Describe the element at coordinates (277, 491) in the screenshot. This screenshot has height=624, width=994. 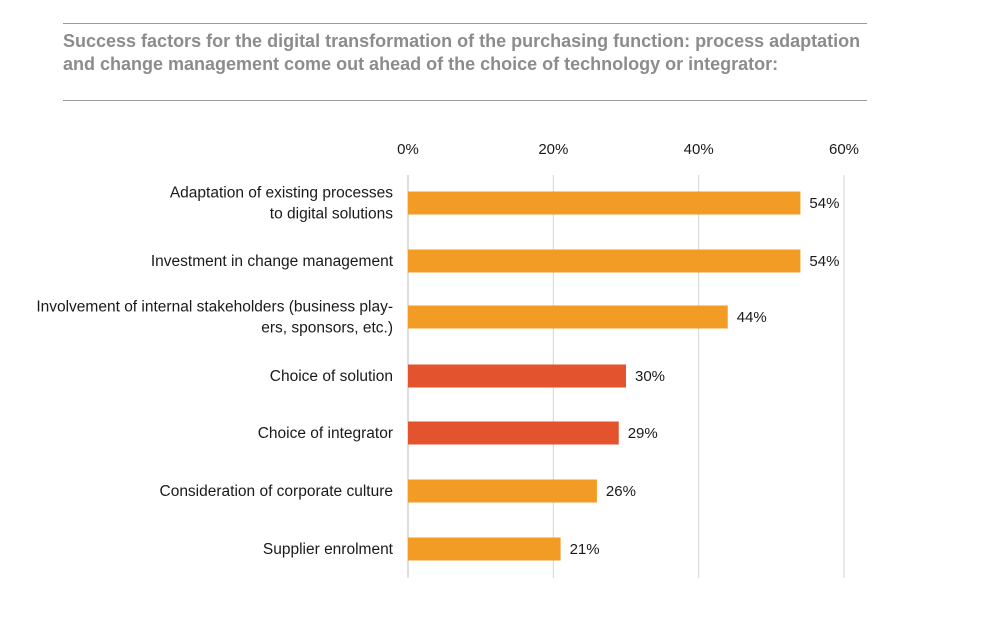
I see `category-label: Consideration of corporate culture` at that location.